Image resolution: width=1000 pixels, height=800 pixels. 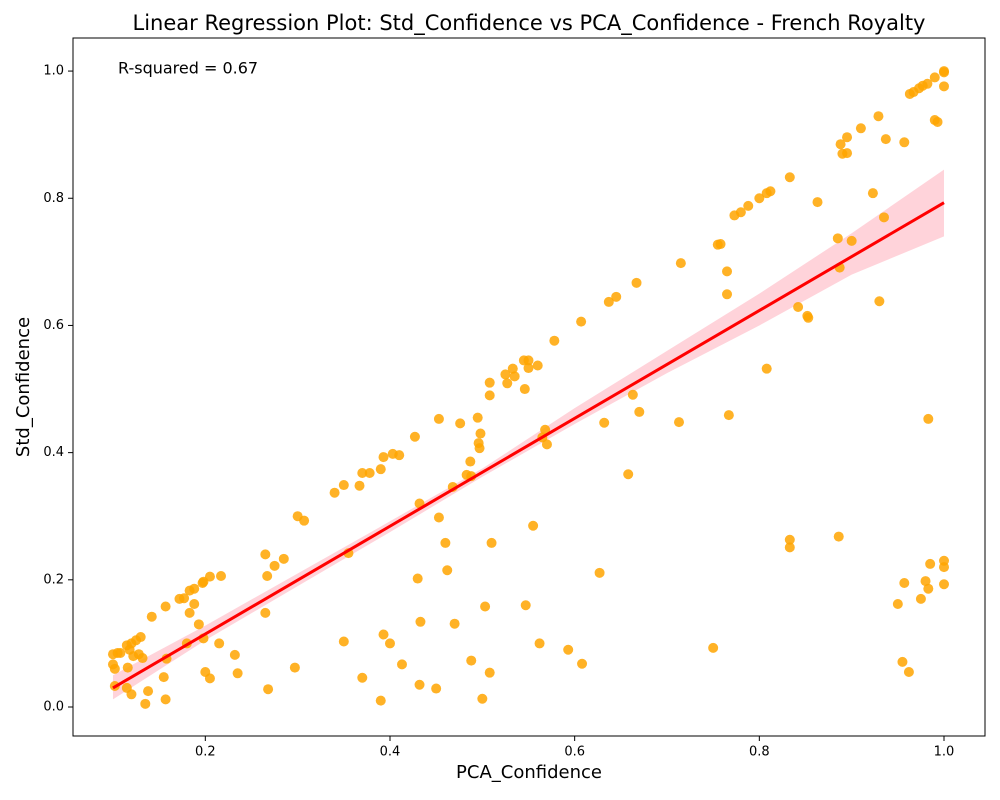 What do you see at coordinates (944, 752) in the screenshot?
I see `x-tick-label: 1.0` at bounding box center [944, 752].